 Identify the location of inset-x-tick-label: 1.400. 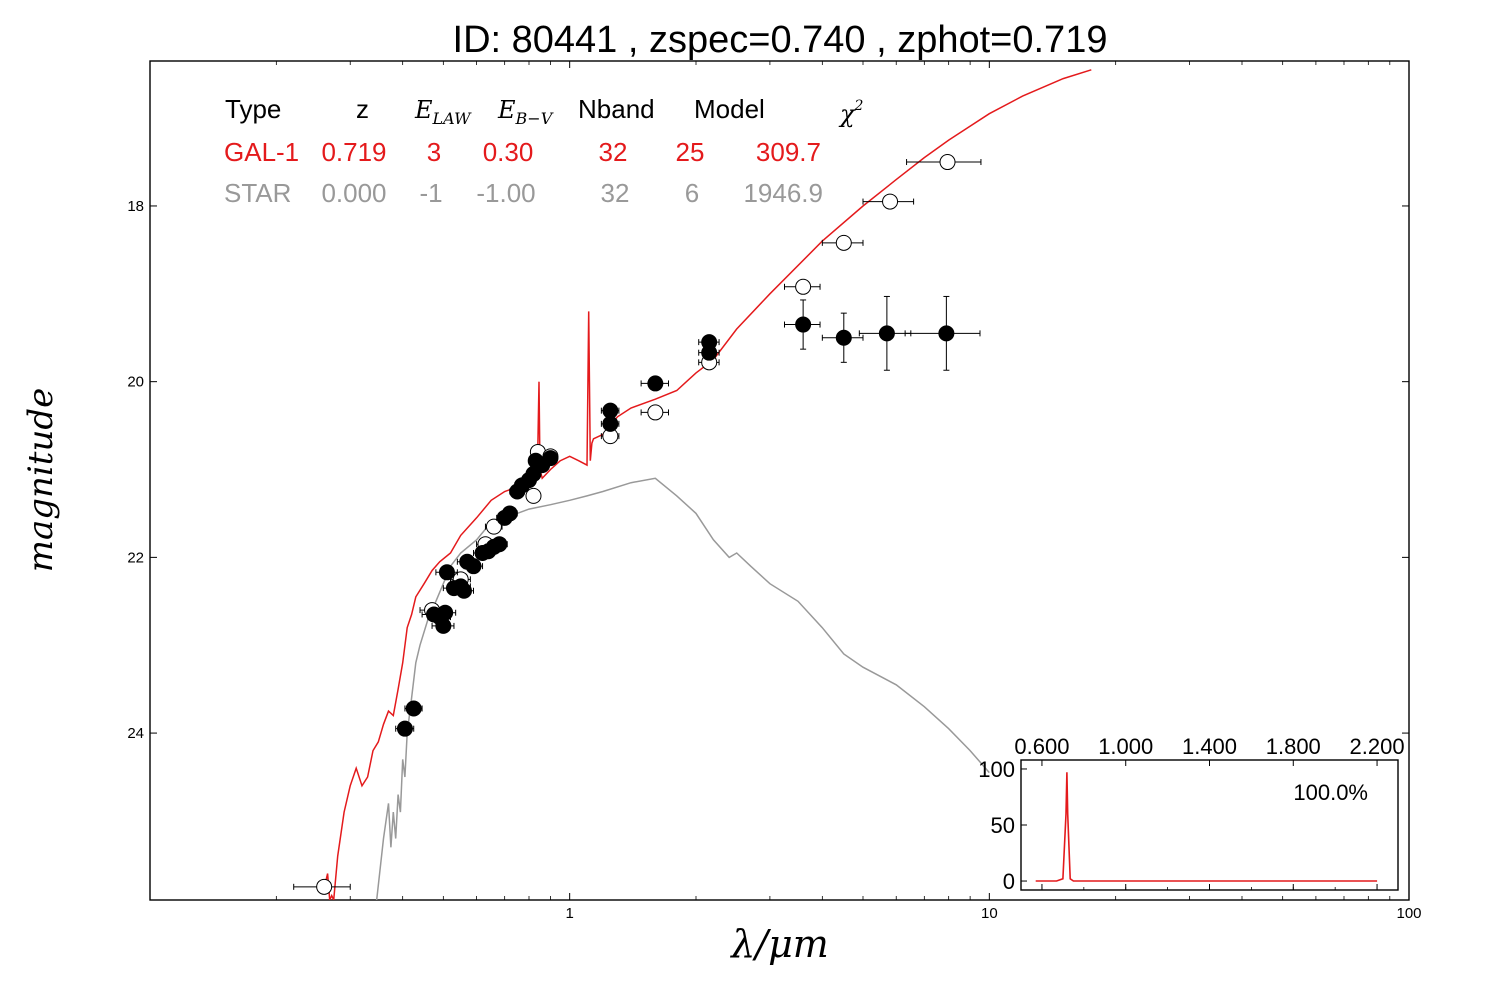
(1209, 746).